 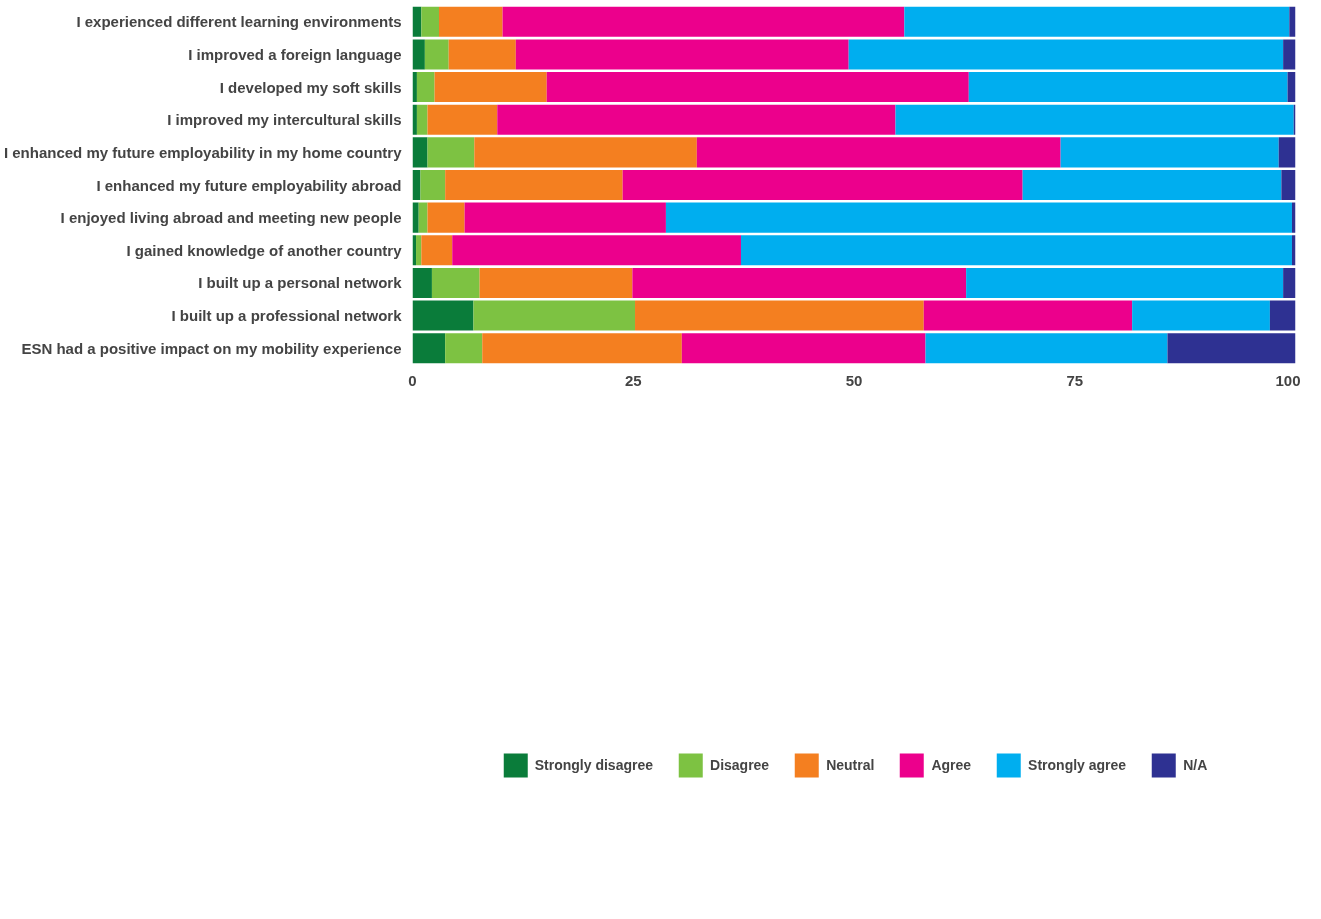 What do you see at coordinates (249, 185) in the screenshot?
I see `y-tick-label: I enhanced my future employability abroad` at bounding box center [249, 185].